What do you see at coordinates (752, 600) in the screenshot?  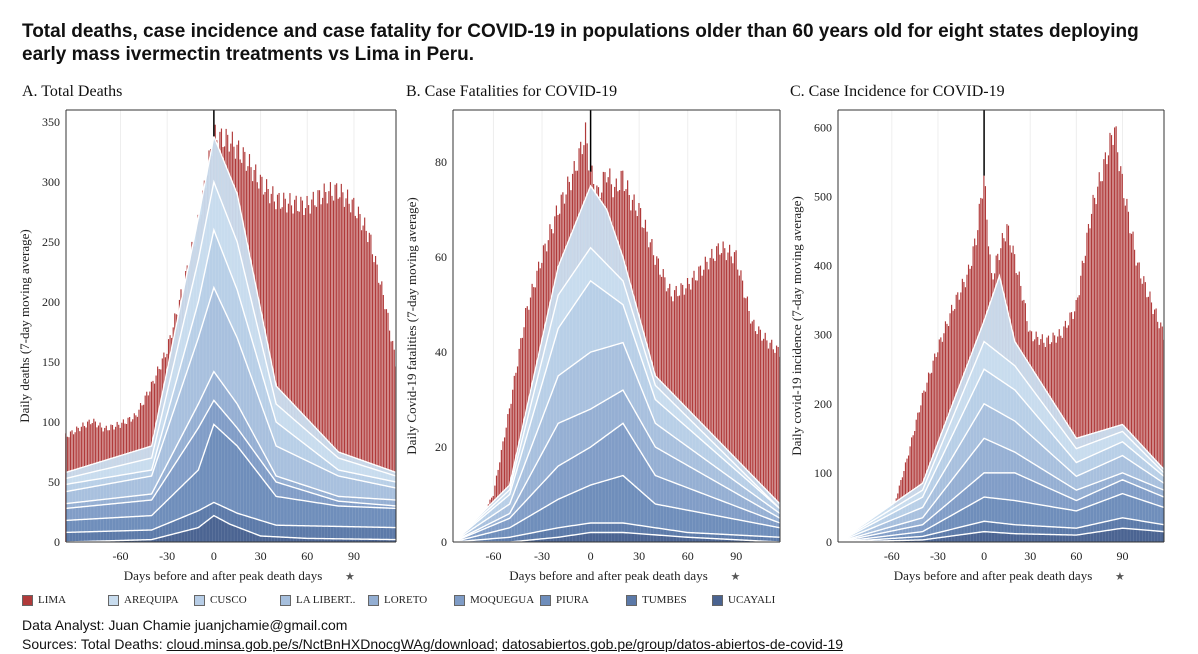 I see `legend-label: UCAYALI` at bounding box center [752, 600].